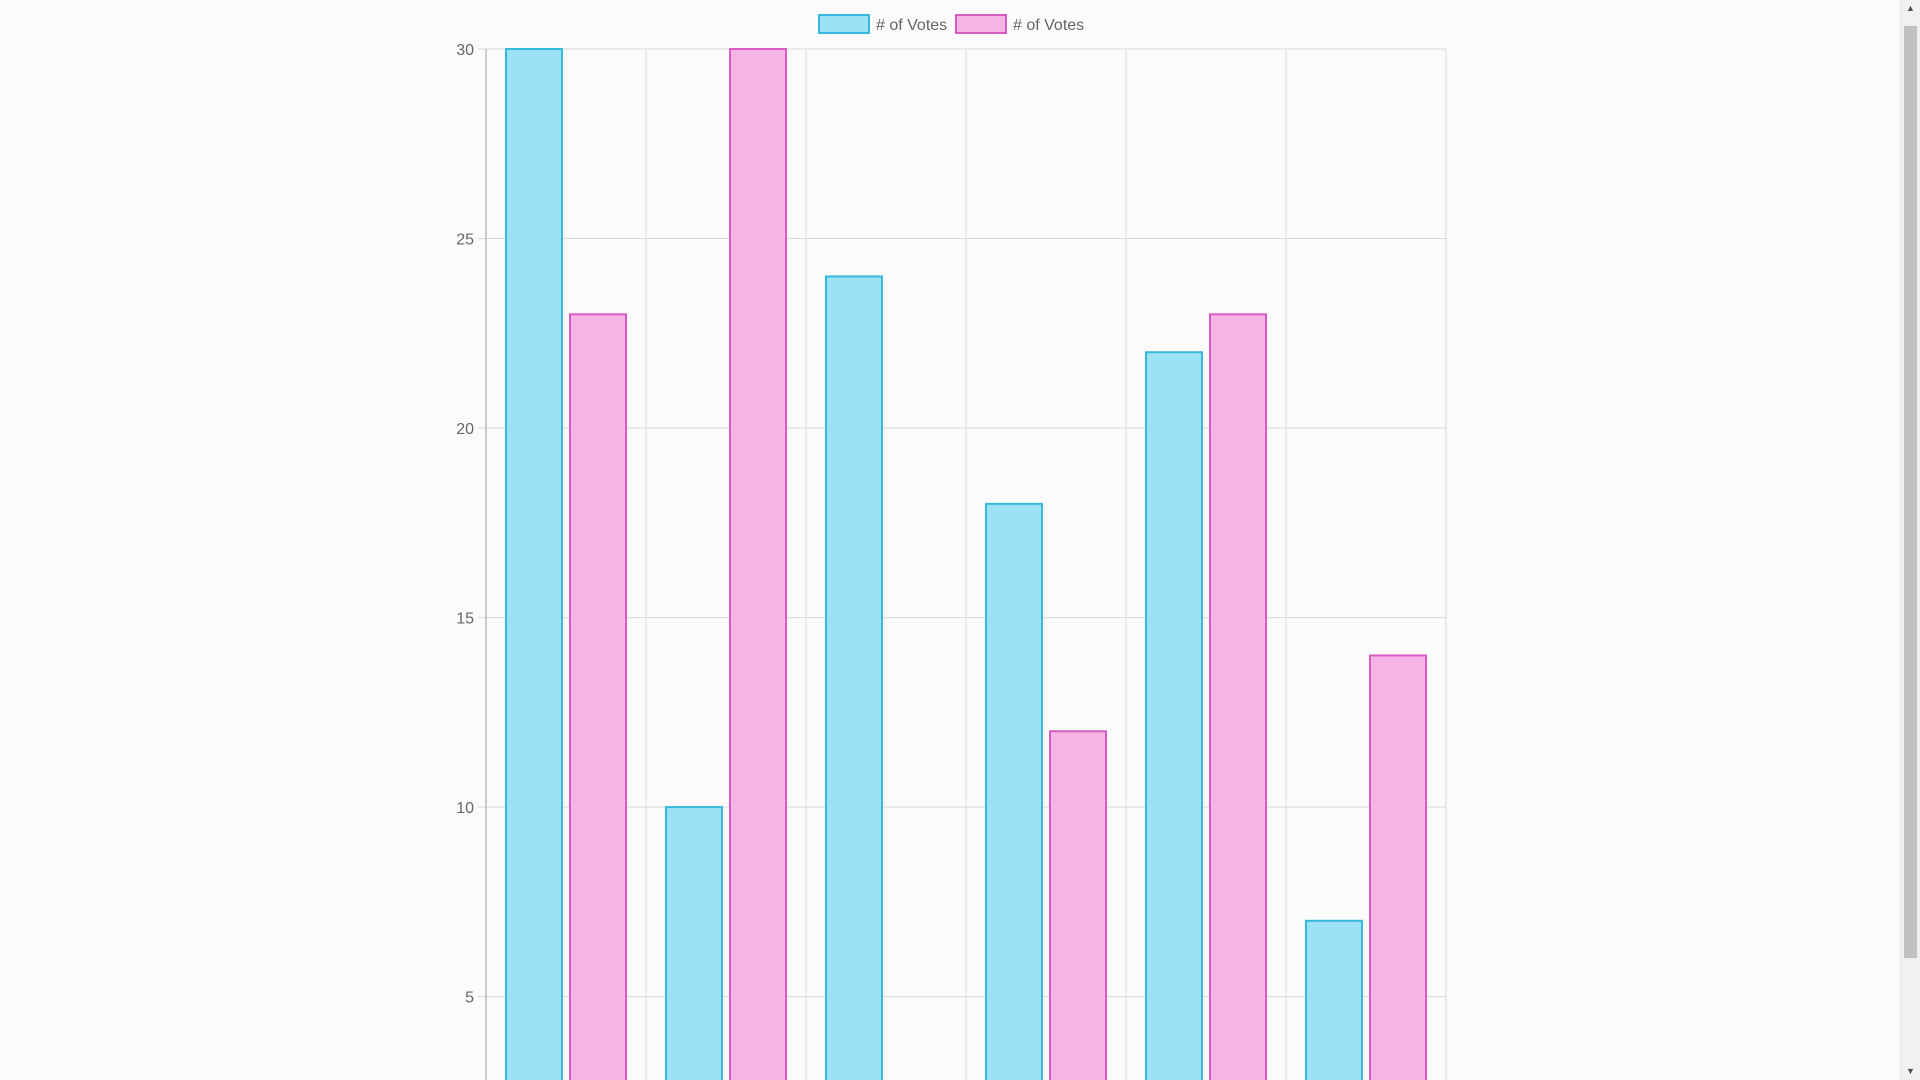 Image resolution: width=1920 pixels, height=1080 pixels. Describe the element at coordinates (465, 240) in the screenshot. I see `y-tick-label: 25` at that location.